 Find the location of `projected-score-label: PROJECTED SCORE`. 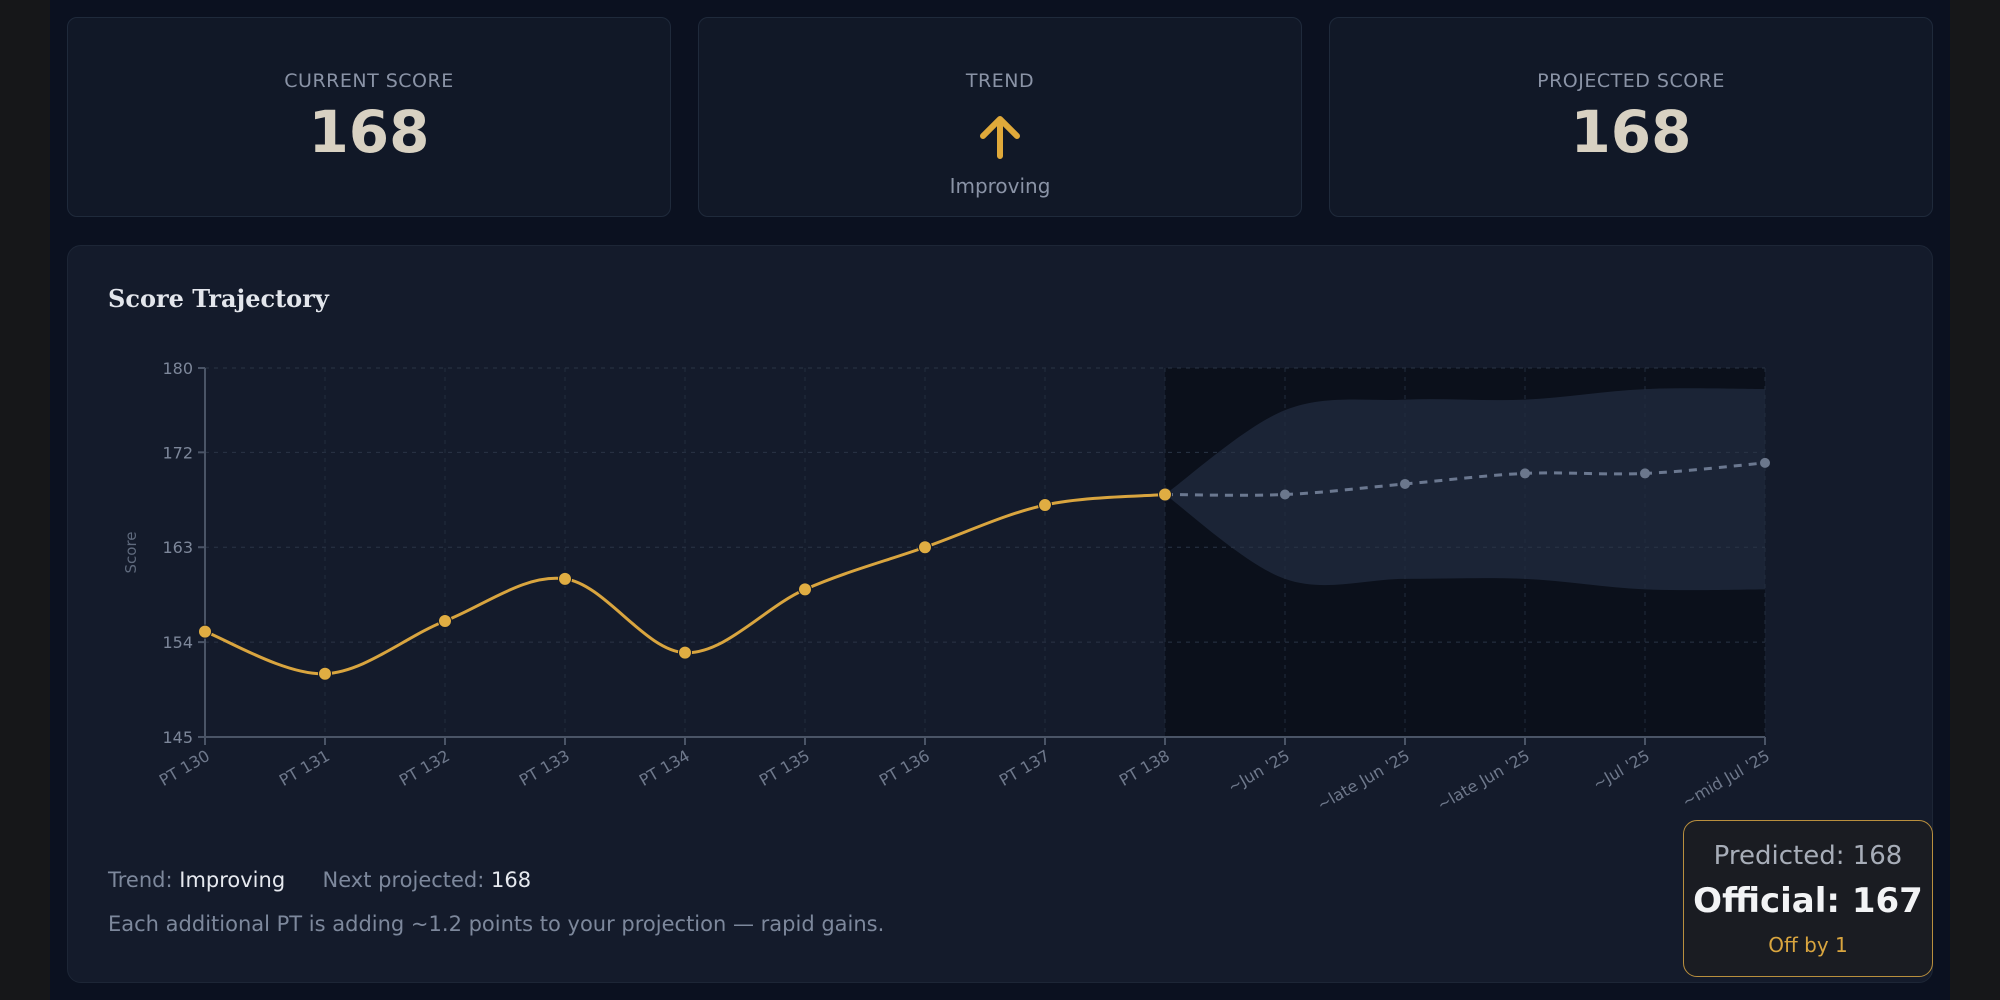

projected-score-label: PROJECTED SCORE is located at coordinates (1631, 81).